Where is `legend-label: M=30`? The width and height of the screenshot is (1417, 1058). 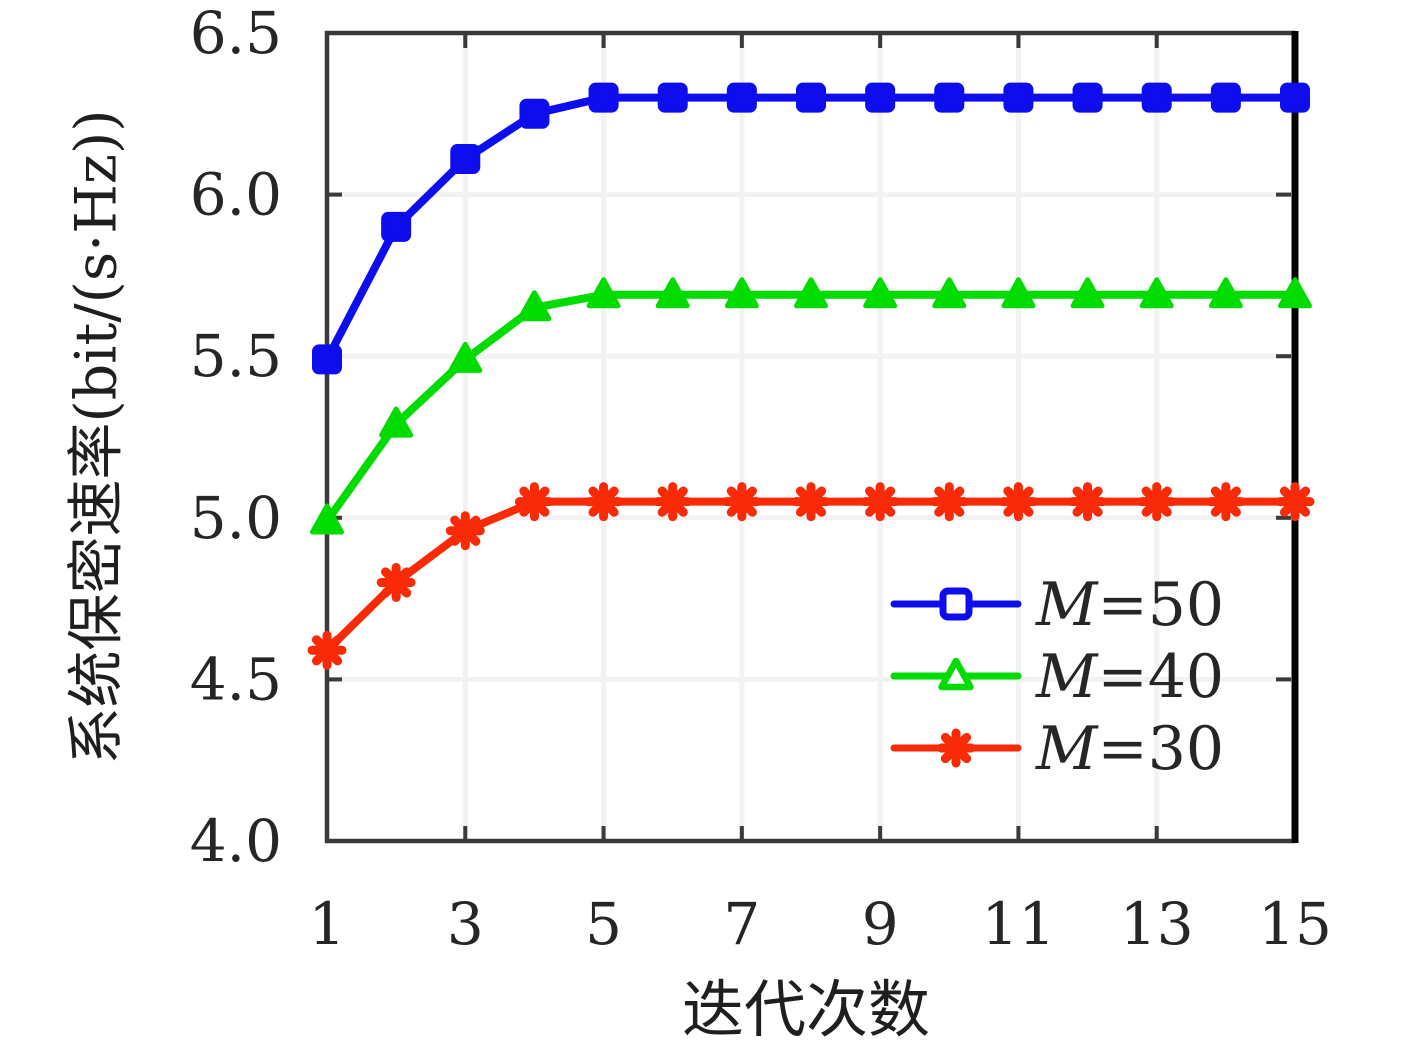
legend-label: M=30 is located at coordinates (1129, 749).